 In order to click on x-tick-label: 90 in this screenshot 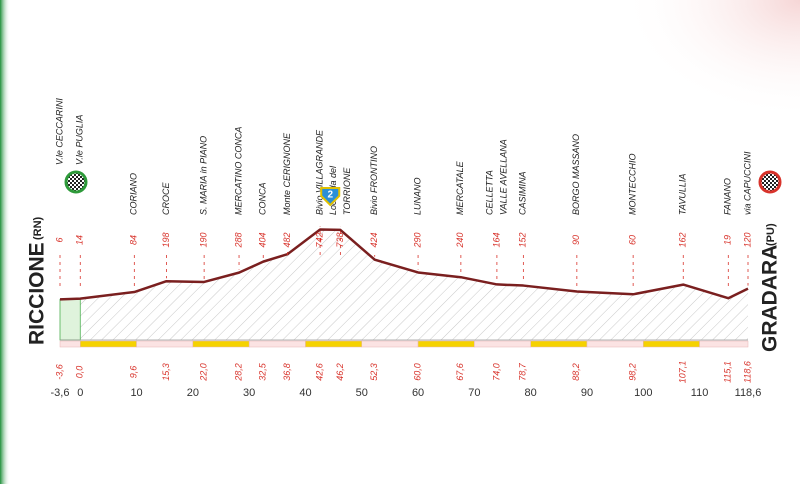, I will do `click(587, 393)`.